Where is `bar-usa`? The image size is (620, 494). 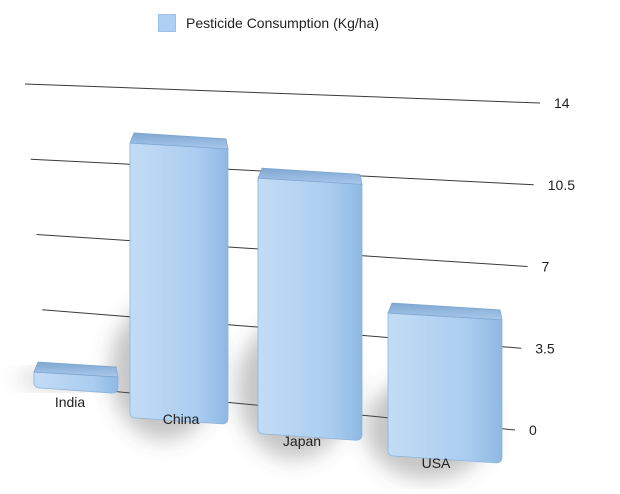 bar-usa is located at coordinates (445, 383).